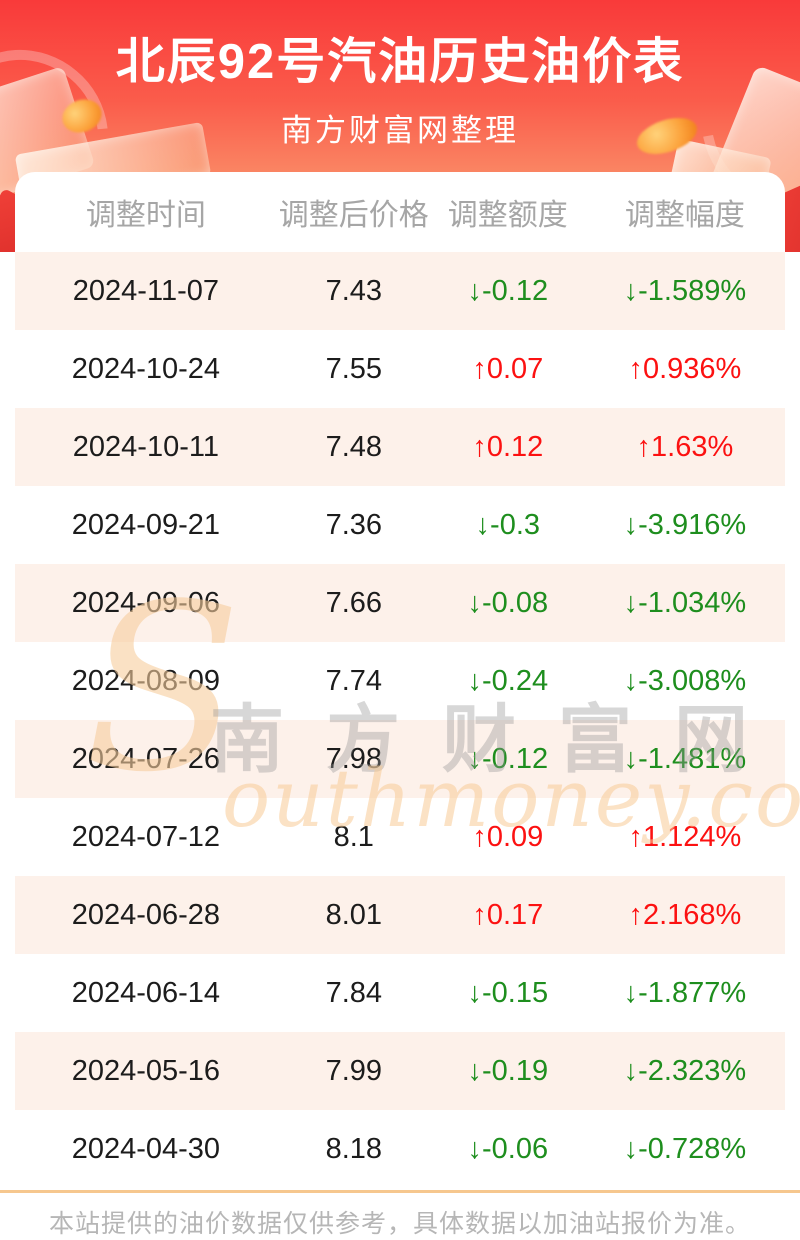 Image resolution: width=800 pixels, height=1240 pixels. I want to click on cell-change: ↓-0.3, so click(508, 524).